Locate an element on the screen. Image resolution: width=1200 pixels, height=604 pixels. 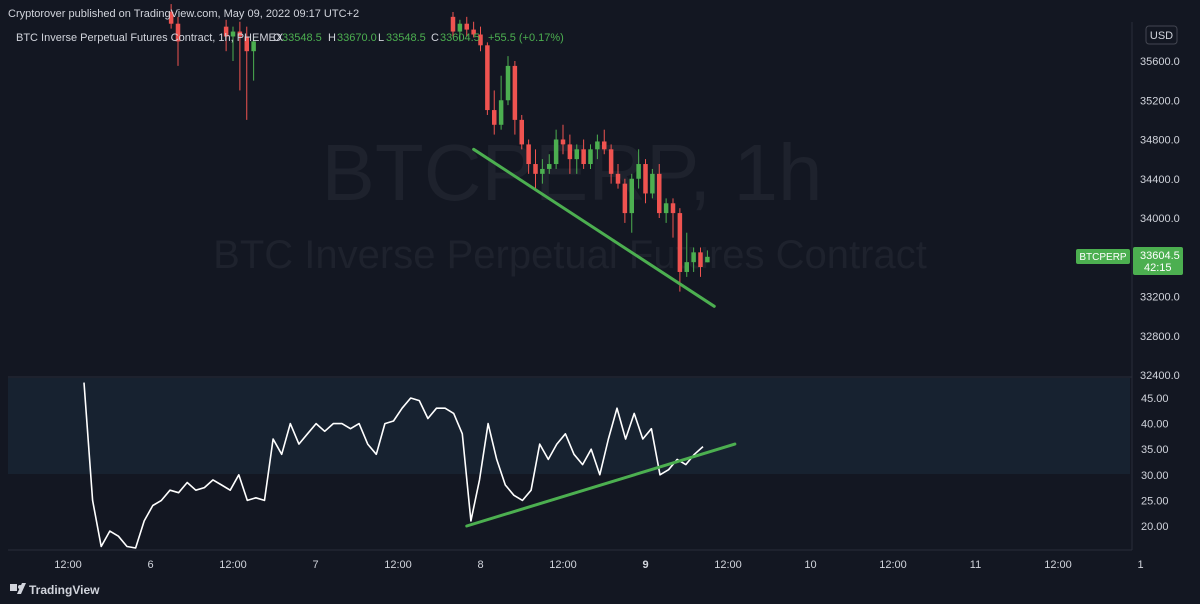
legend-low-label: L is located at coordinates (381, 38).